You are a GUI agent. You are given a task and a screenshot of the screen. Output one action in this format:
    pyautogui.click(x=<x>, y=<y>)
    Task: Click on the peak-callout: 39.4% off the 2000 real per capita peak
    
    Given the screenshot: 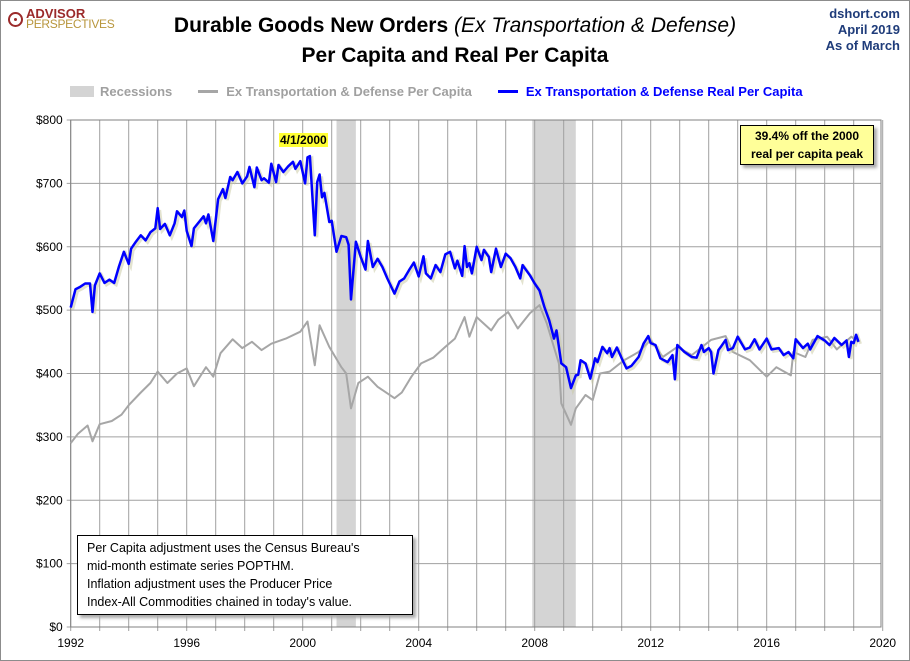 What is the action you would take?
    pyautogui.click(x=807, y=145)
    